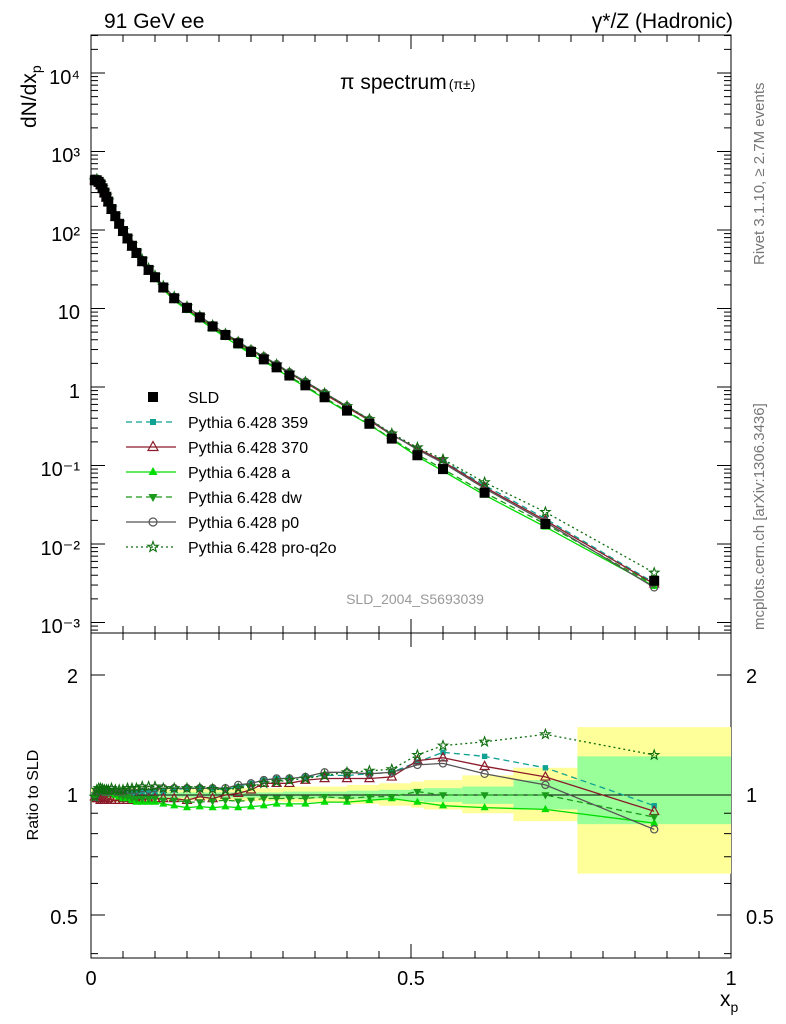  Describe the element at coordinates (33, 795) in the screenshot. I see `ratio-ylabel: Ratio to SLD` at that location.